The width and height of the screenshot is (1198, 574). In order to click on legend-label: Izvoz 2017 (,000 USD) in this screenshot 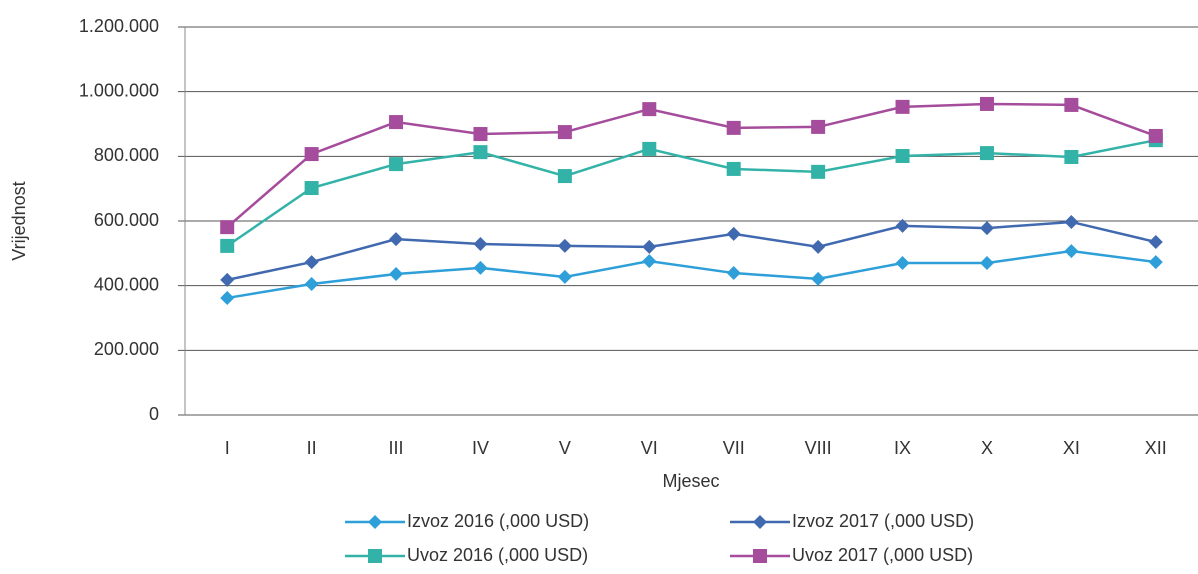, I will do `click(883, 521)`.